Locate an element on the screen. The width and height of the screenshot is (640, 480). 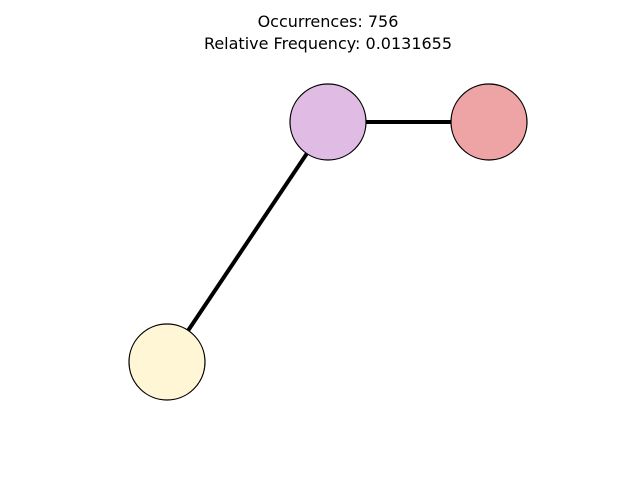
occurrences-label: Occurrences: 756 is located at coordinates (328, 21).